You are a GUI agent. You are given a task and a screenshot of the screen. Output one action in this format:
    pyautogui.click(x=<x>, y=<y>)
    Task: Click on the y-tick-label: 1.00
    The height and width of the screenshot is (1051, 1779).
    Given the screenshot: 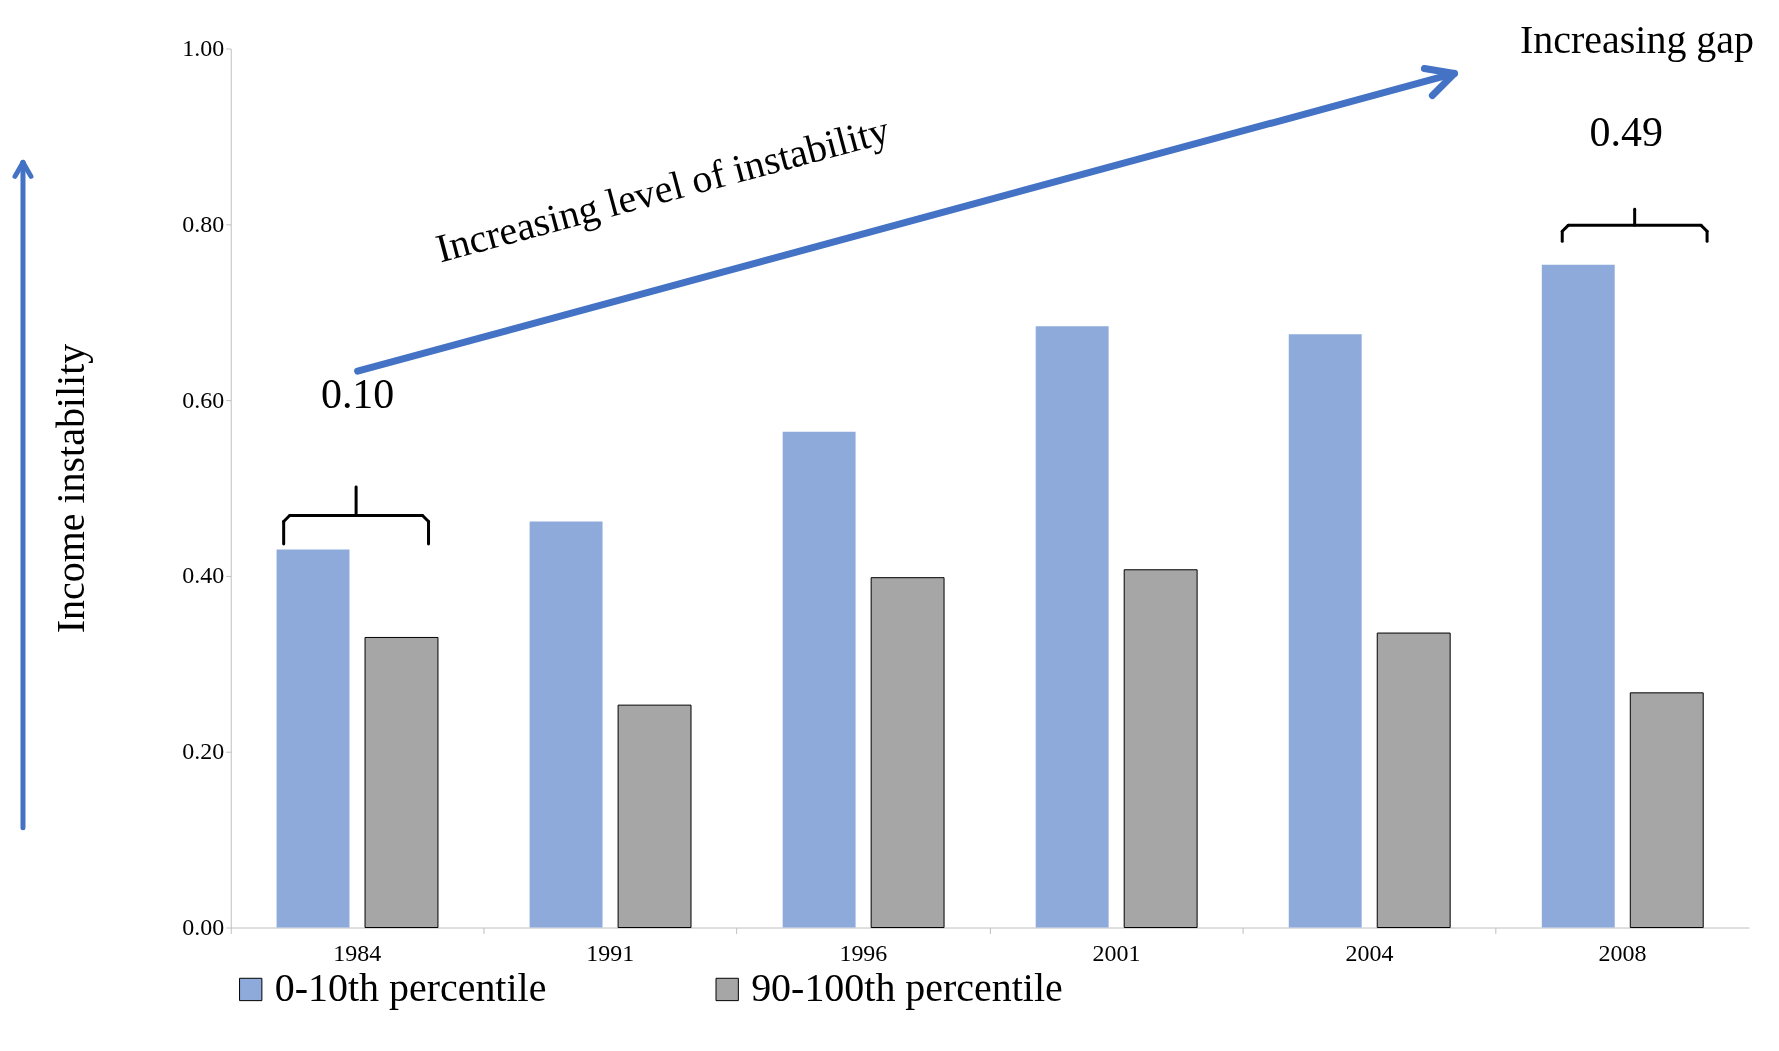 What is the action you would take?
    pyautogui.click(x=203, y=48)
    